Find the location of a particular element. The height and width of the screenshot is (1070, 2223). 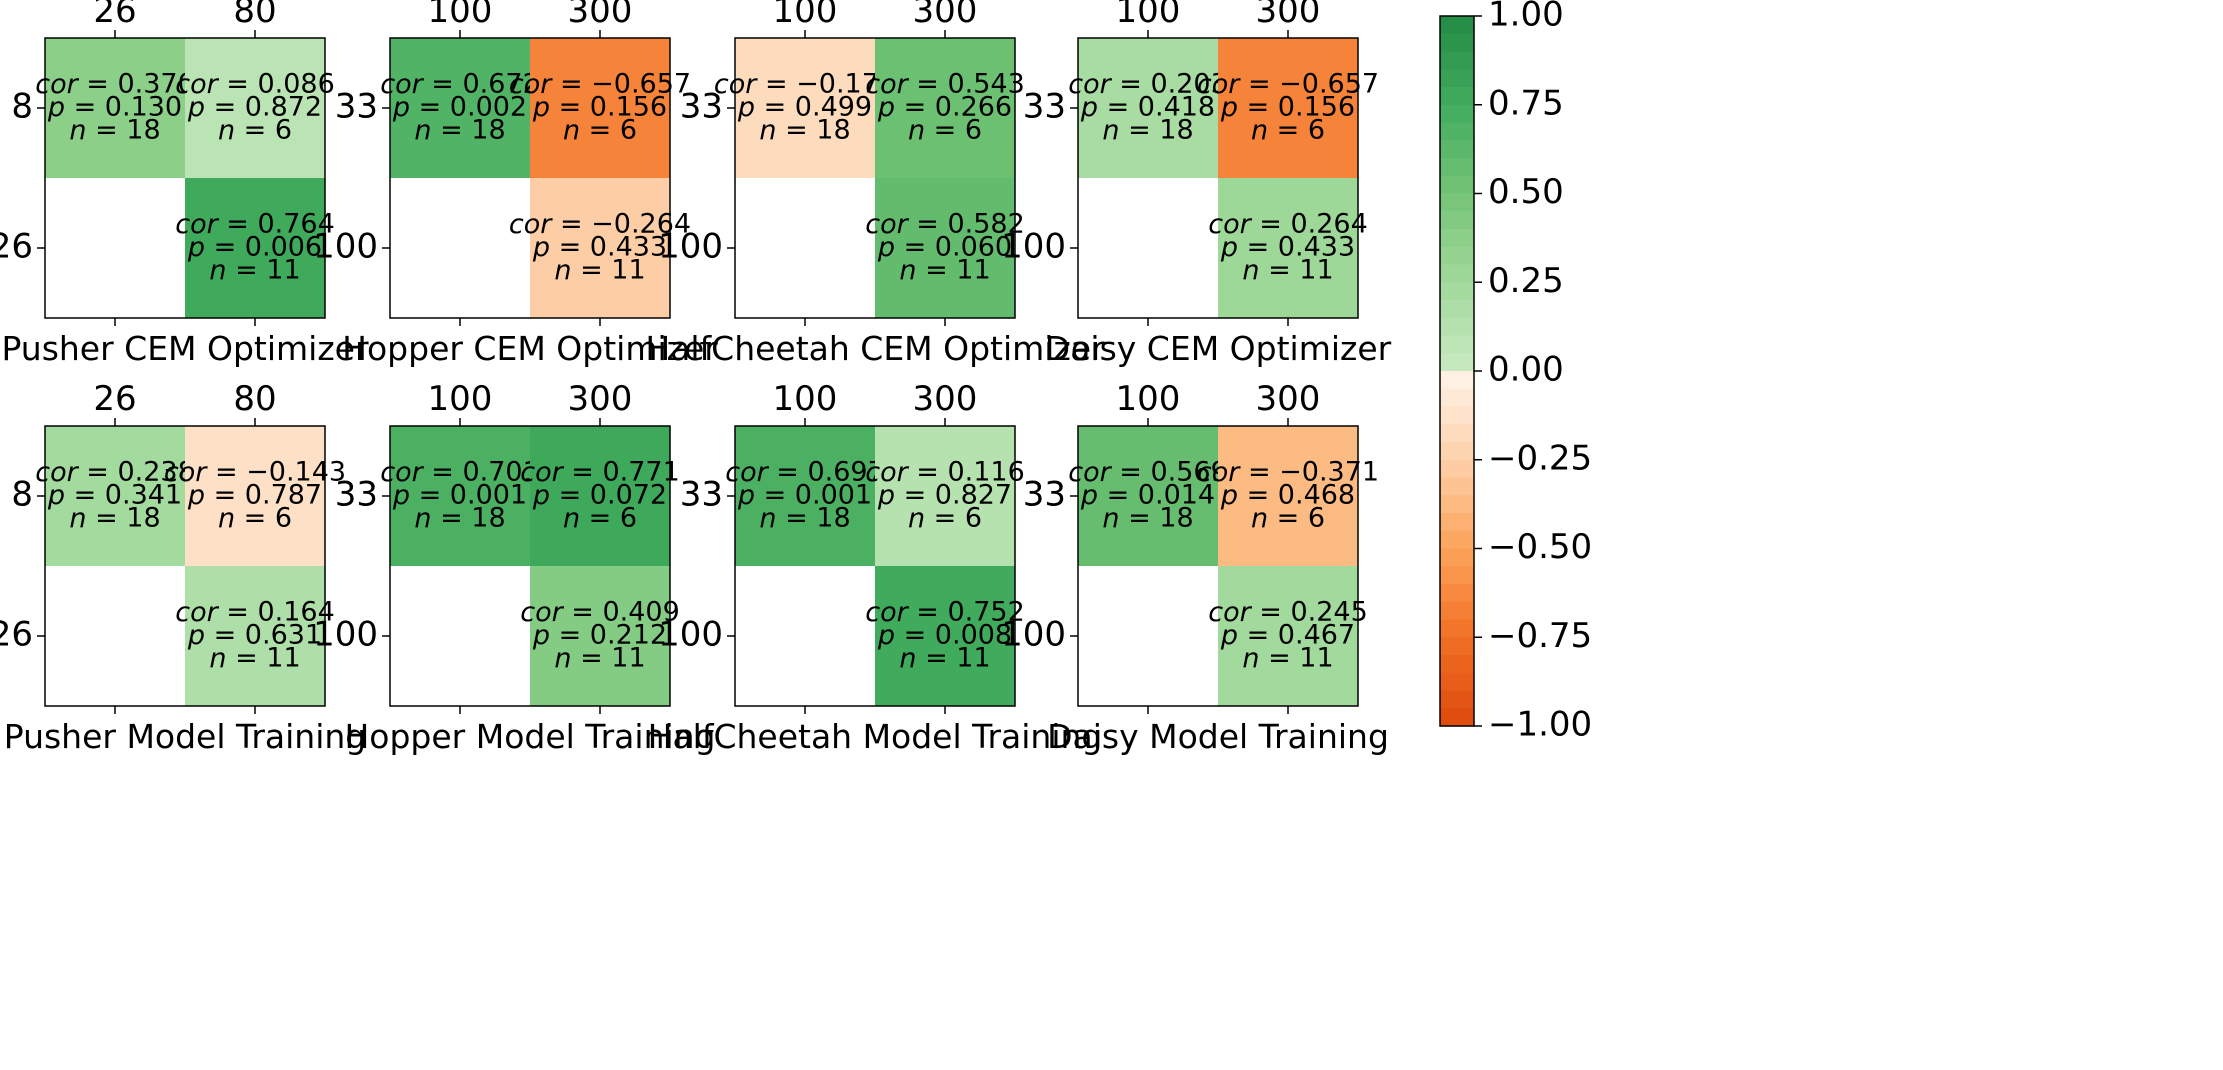

x-tick-label: 26 is located at coordinates (114, 399).